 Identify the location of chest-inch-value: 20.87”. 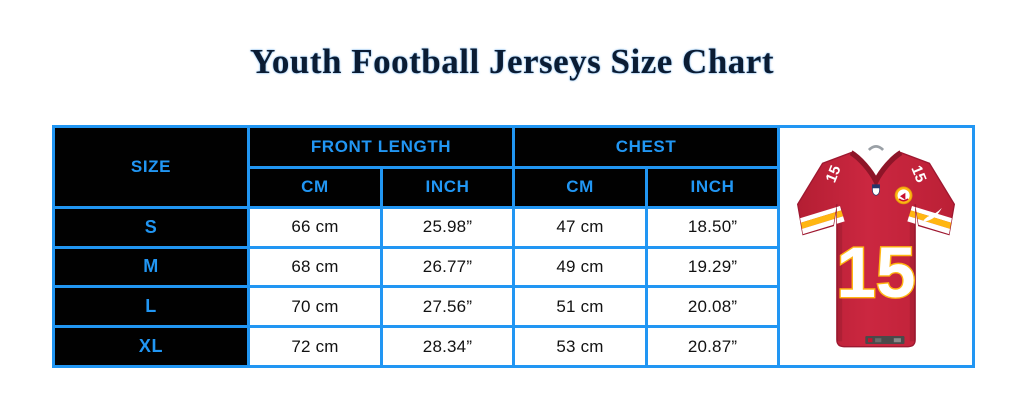
(713, 346).